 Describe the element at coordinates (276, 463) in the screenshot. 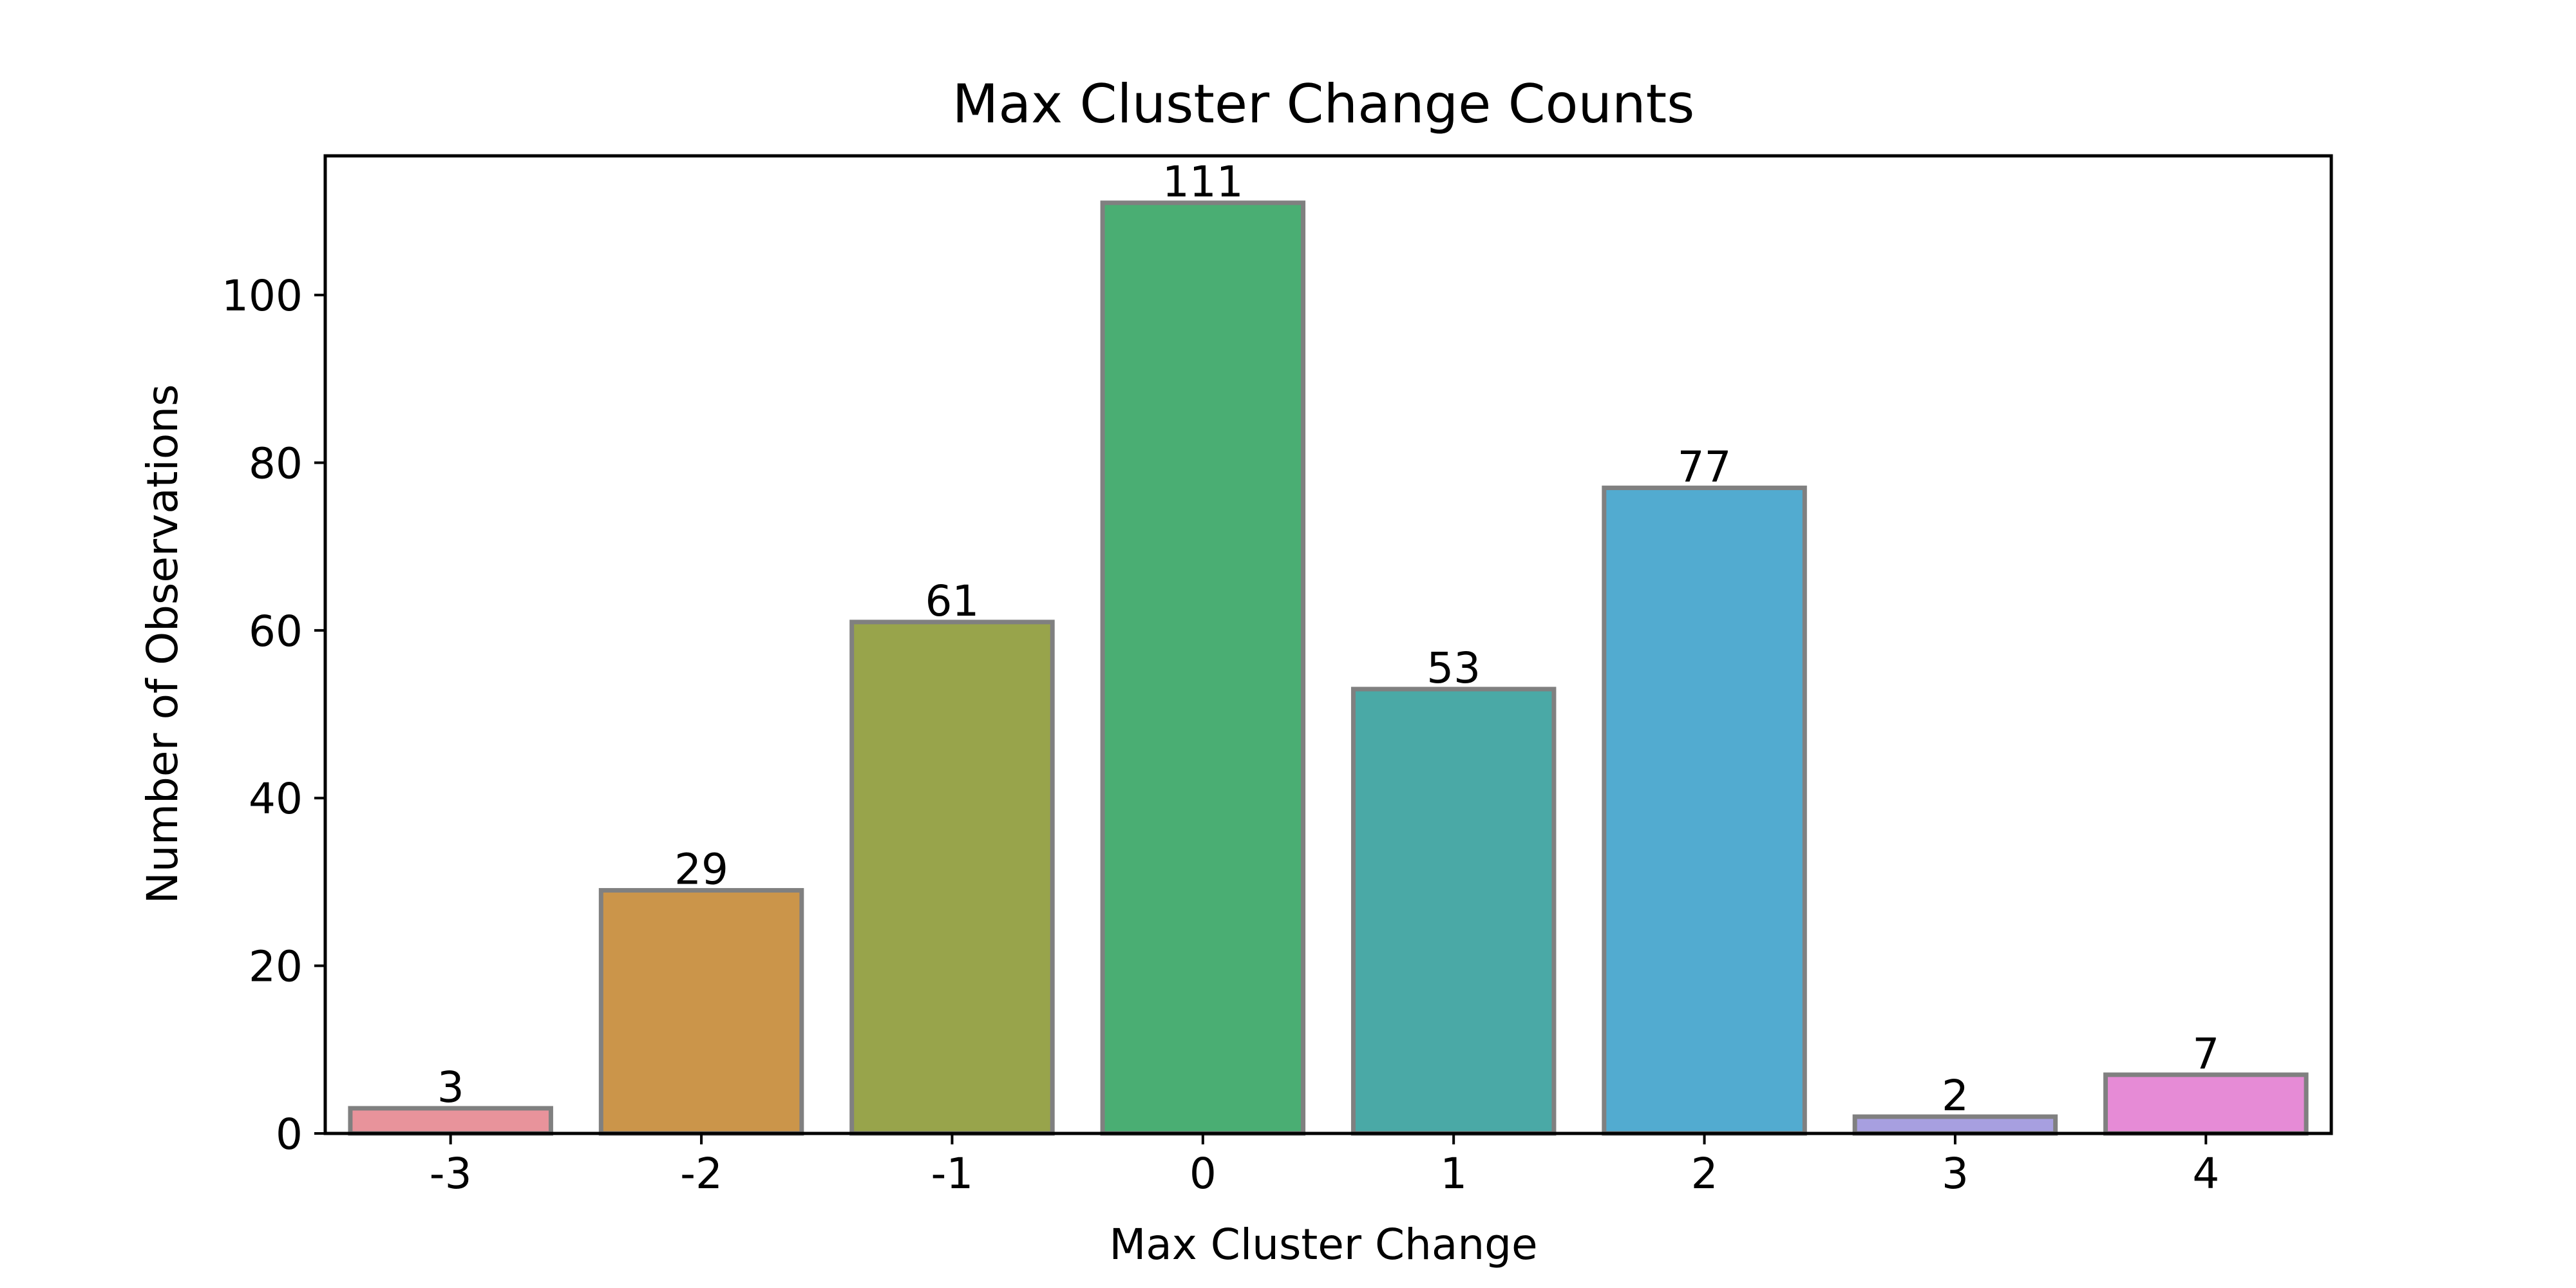

I see `y-tick-label: 80` at that location.